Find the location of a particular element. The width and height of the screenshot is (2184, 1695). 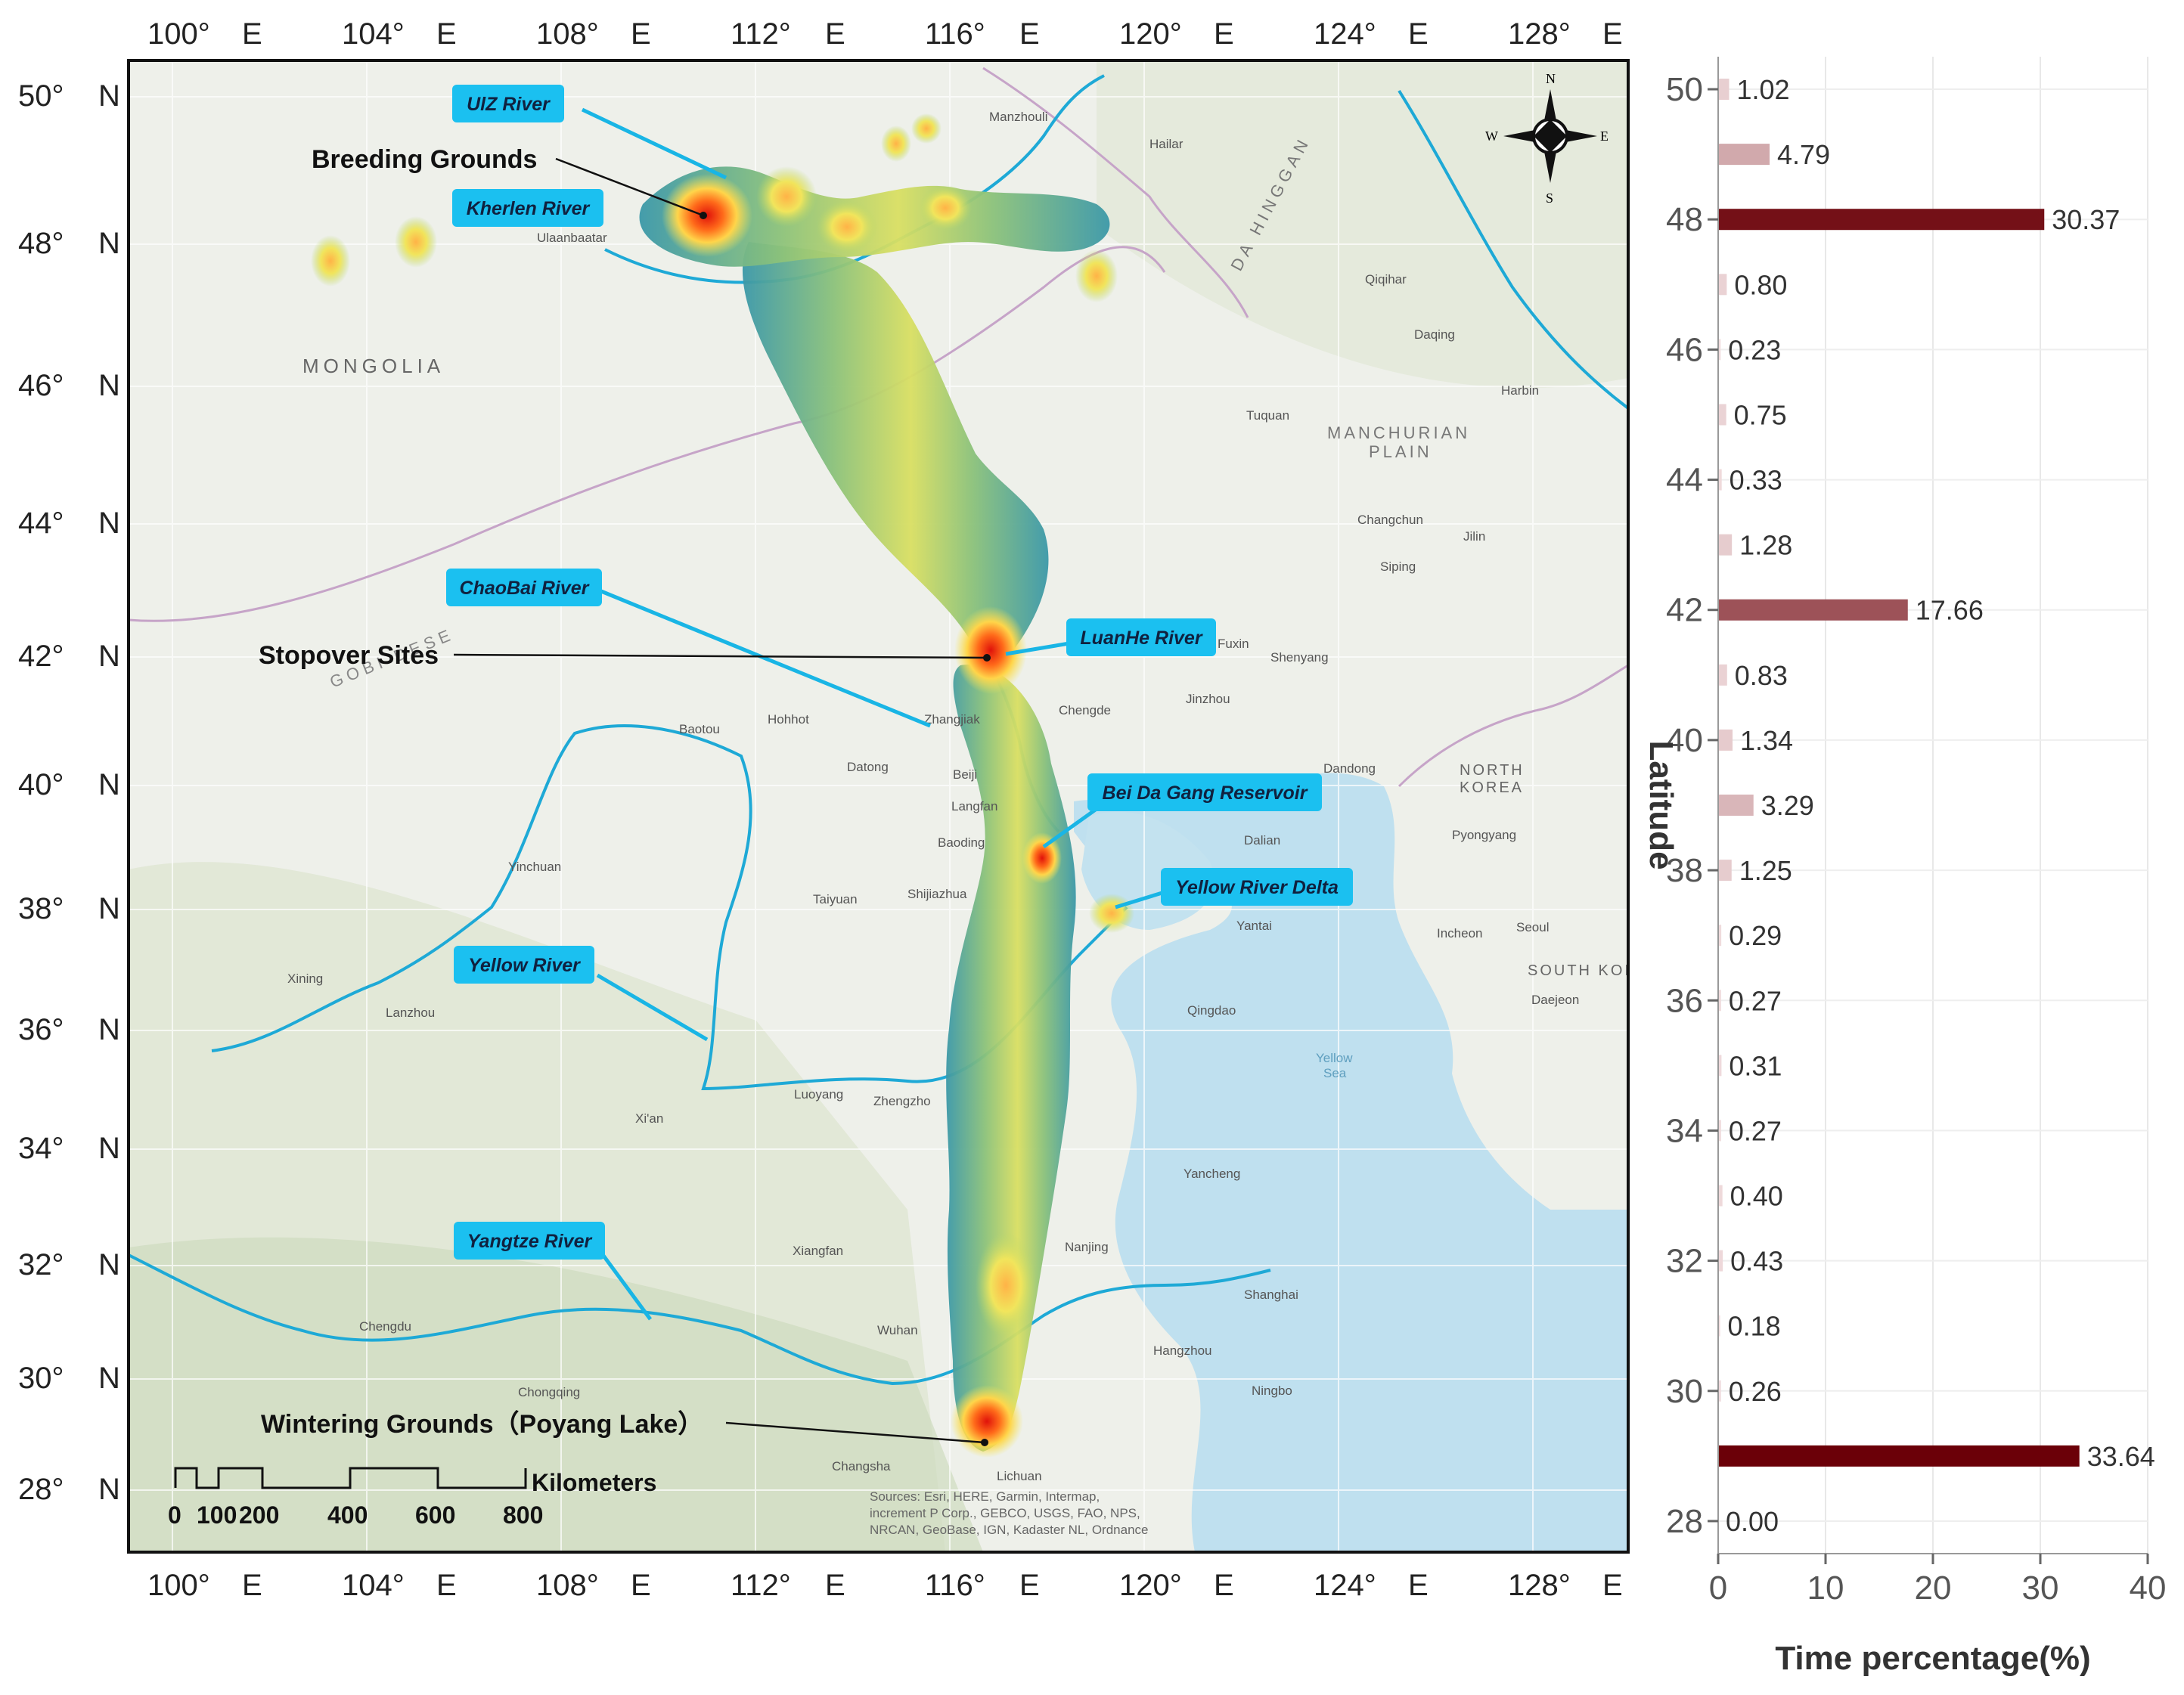

callout-beidagang-reservoir: Bei Da Gang Reservoir is located at coordinates (1204, 792).